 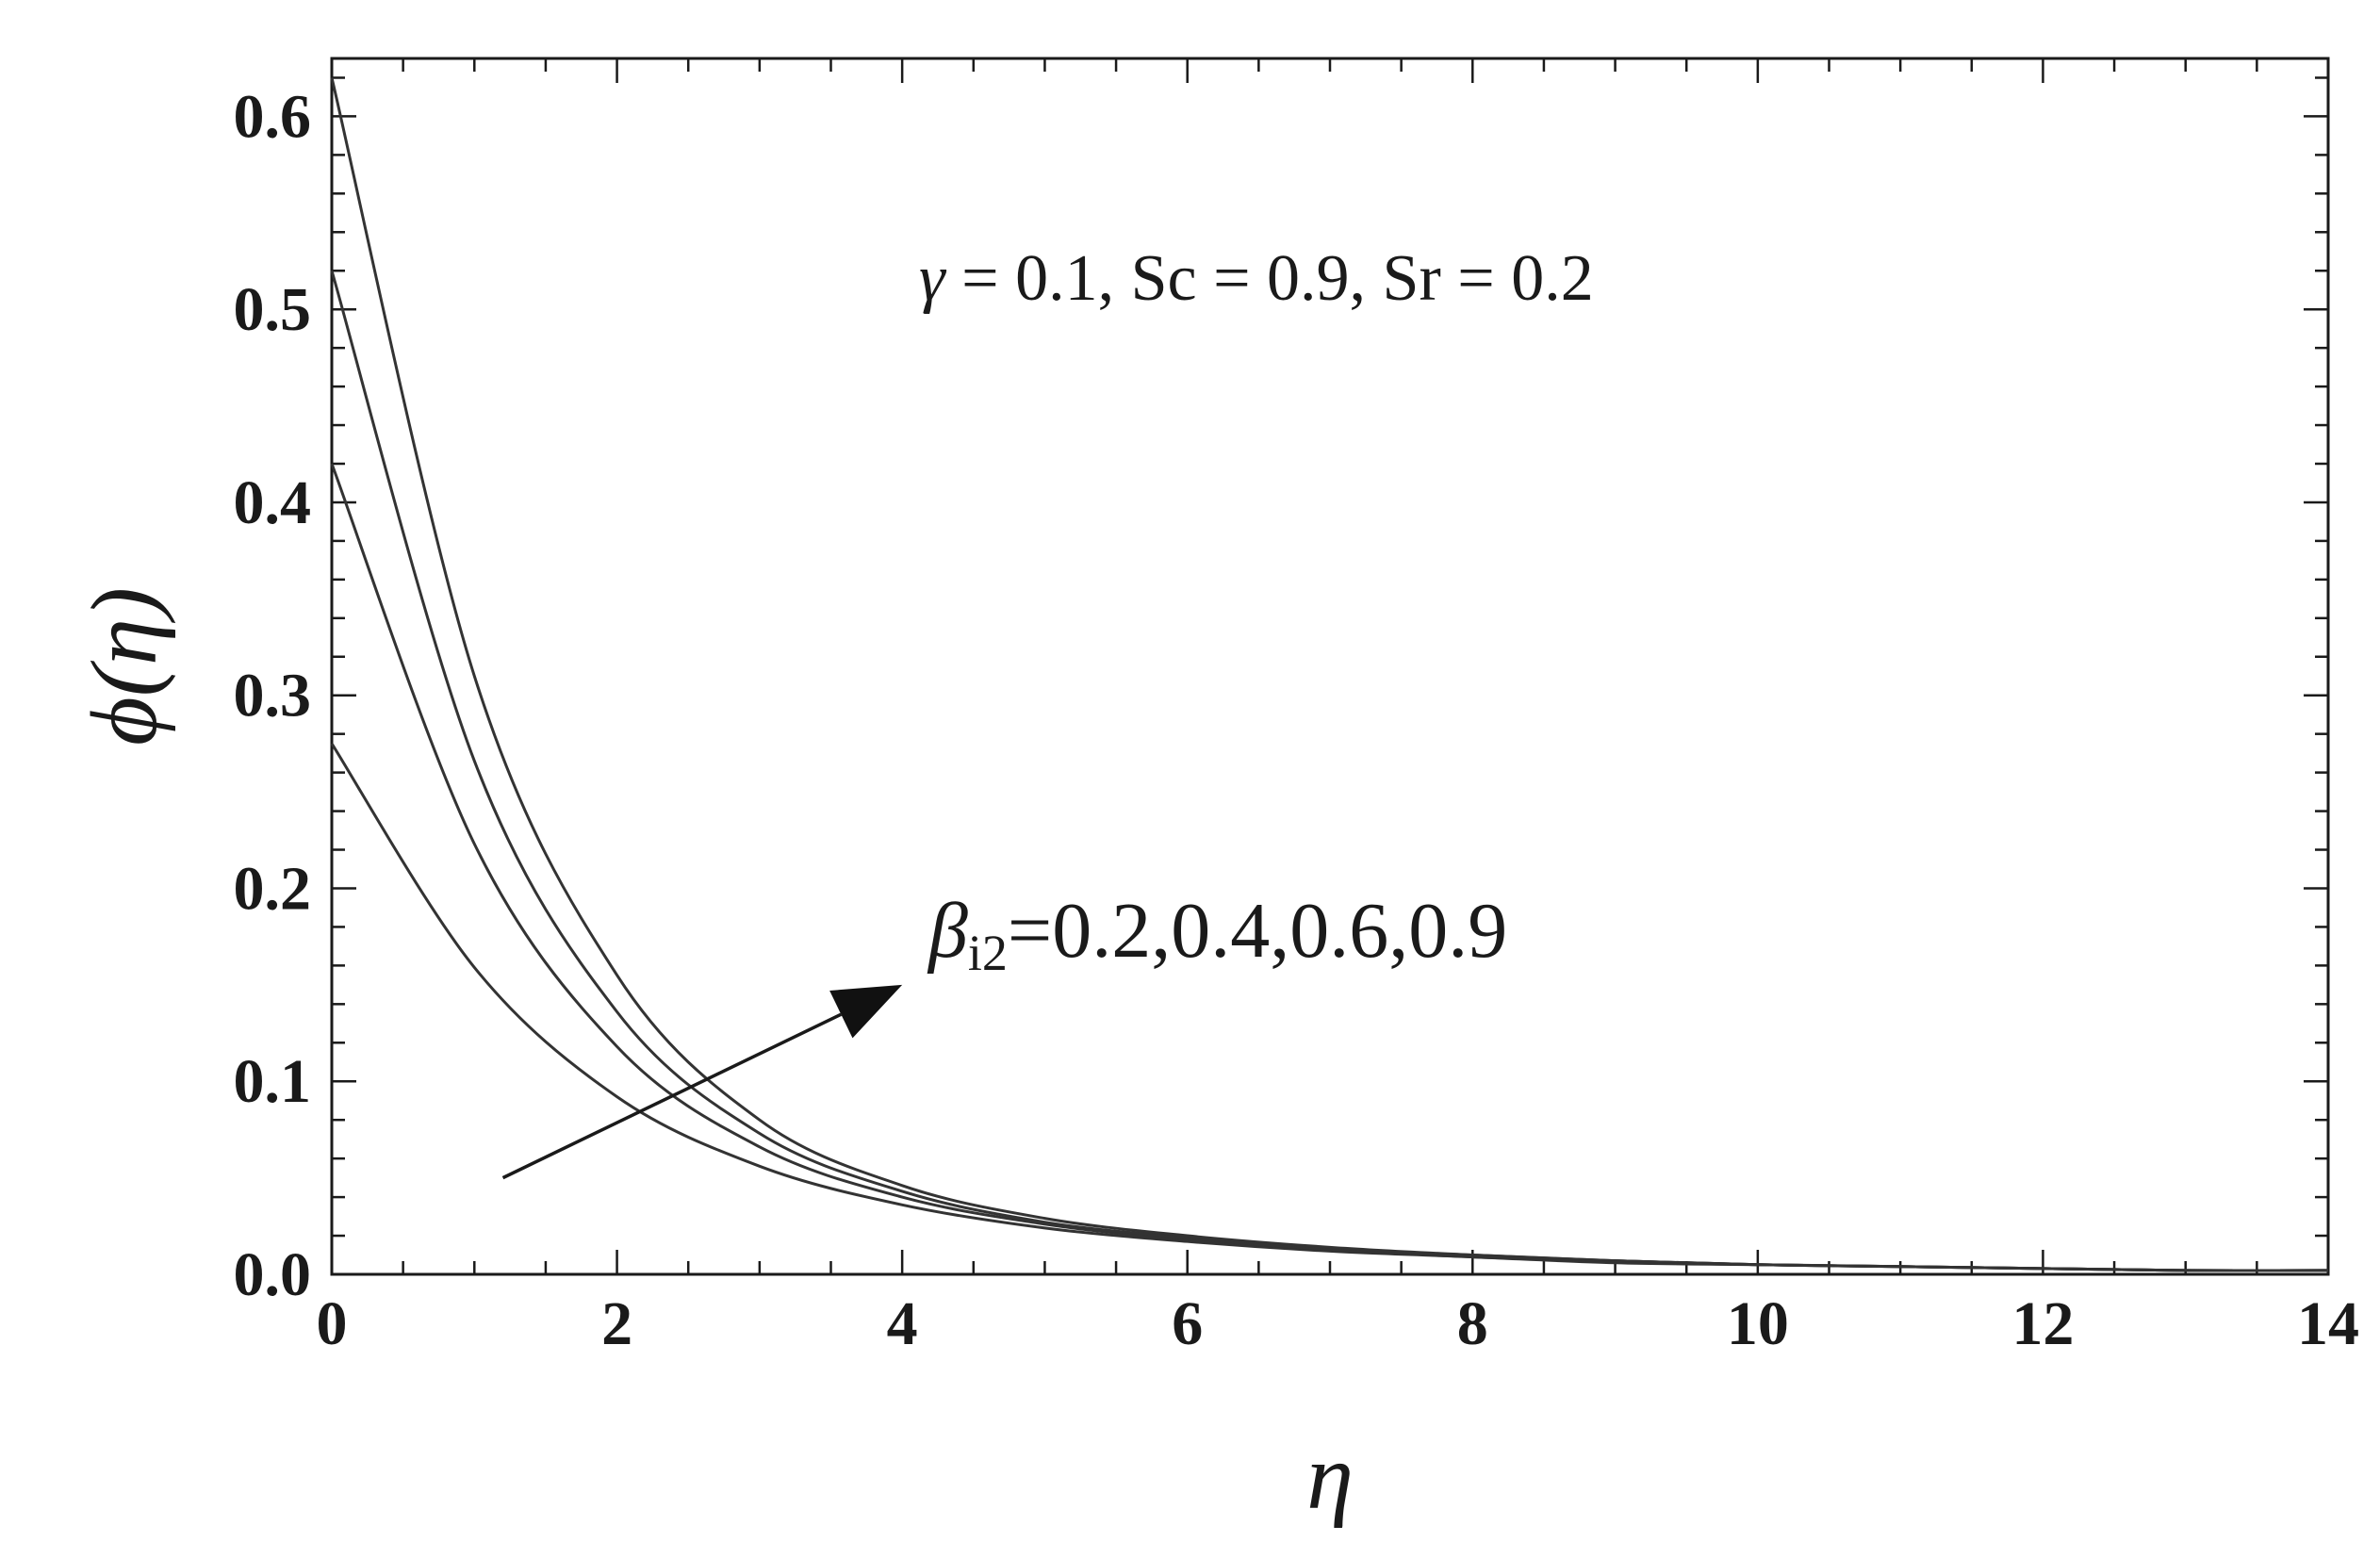 I want to click on x-axis-label: η, so click(x=1330, y=1476).